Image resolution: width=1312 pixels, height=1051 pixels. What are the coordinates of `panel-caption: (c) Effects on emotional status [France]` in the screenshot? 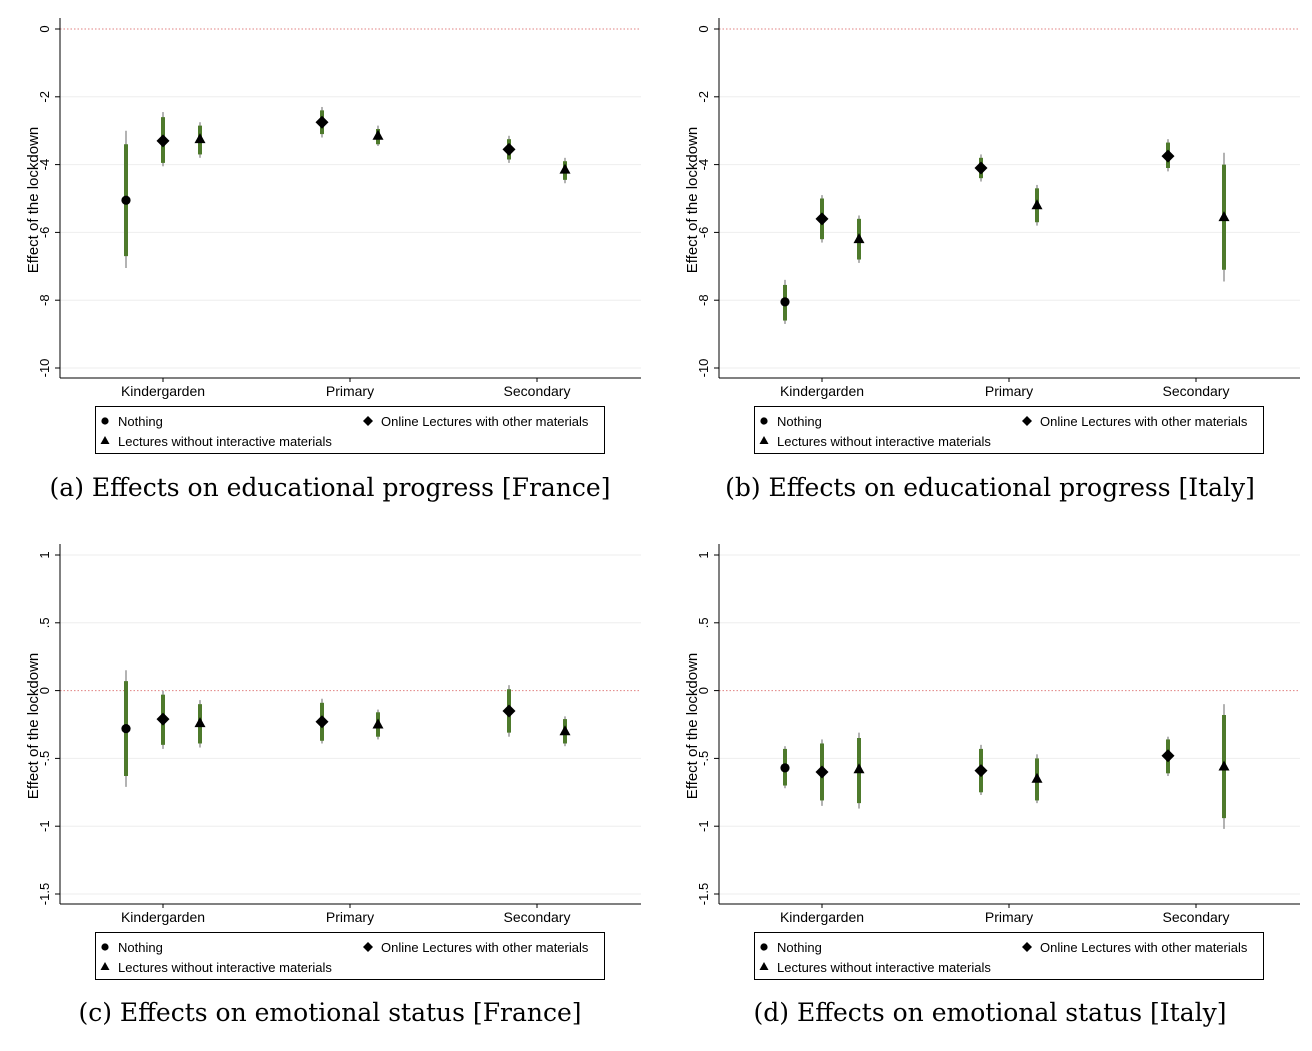 It's located at (330, 1012).